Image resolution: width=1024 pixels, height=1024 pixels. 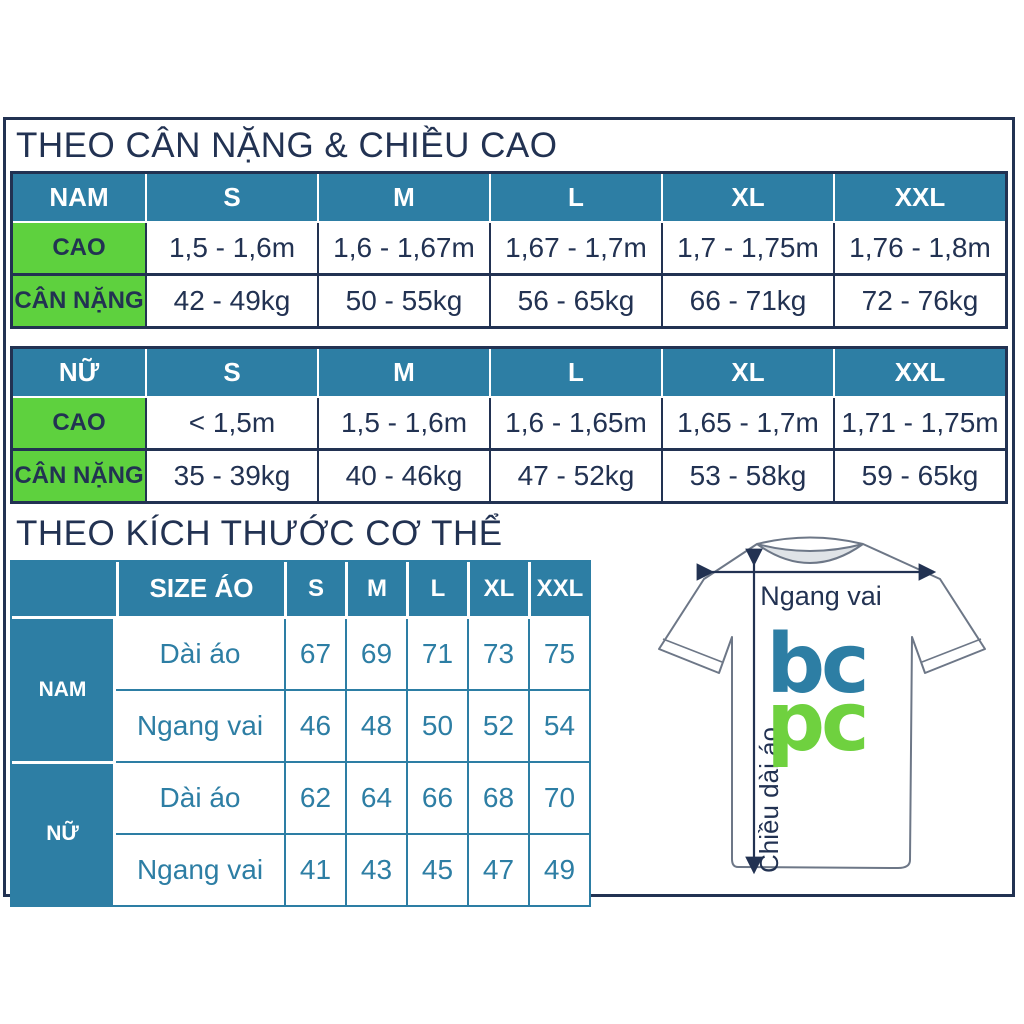 What do you see at coordinates (575, 248) in the screenshot?
I see `value-cell: 1,67 - 1,7m` at bounding box center [575, 248].